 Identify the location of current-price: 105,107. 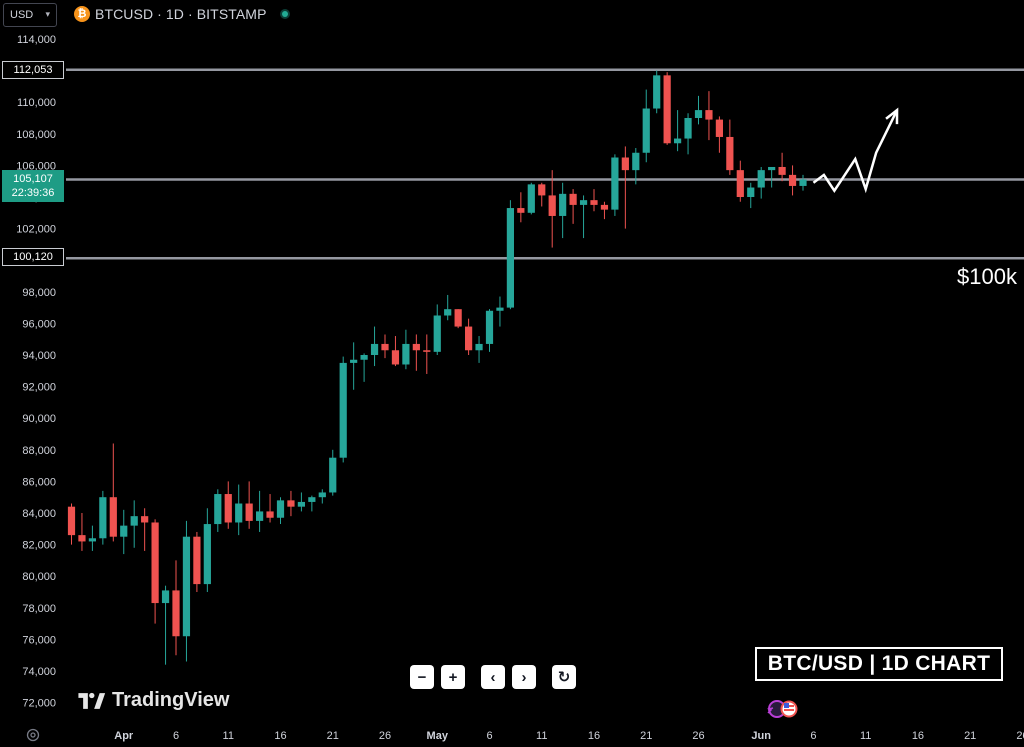
(33, 179).